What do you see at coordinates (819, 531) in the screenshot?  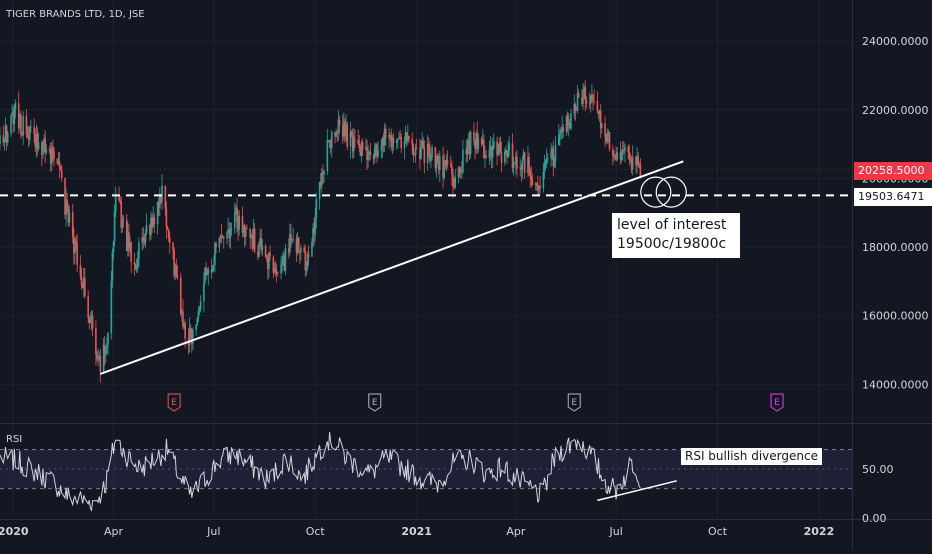 I see `date-tick-label: 2022` at bounding box center [819, 531].